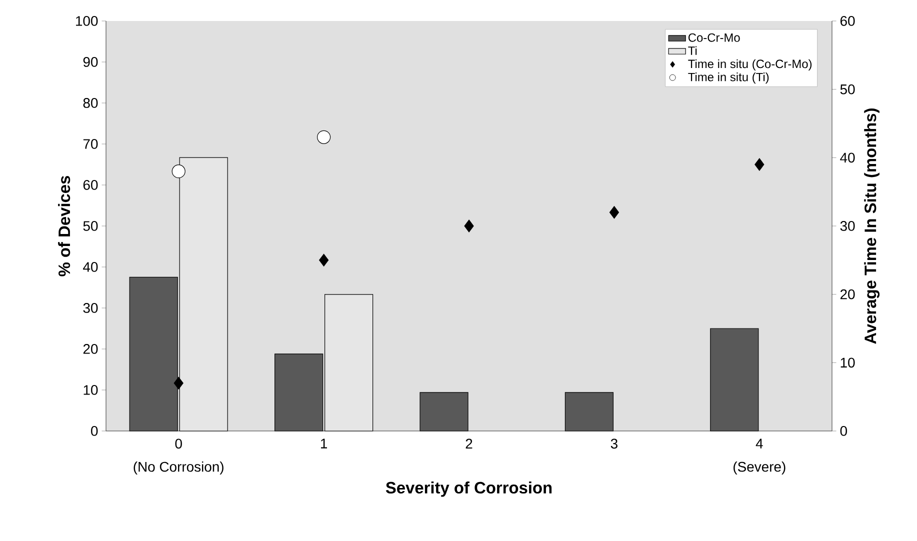  What do you see at coordinates (94, 431) in the screenshot?
I see `y-tick-label: 0` at bounding box center [94, 431].